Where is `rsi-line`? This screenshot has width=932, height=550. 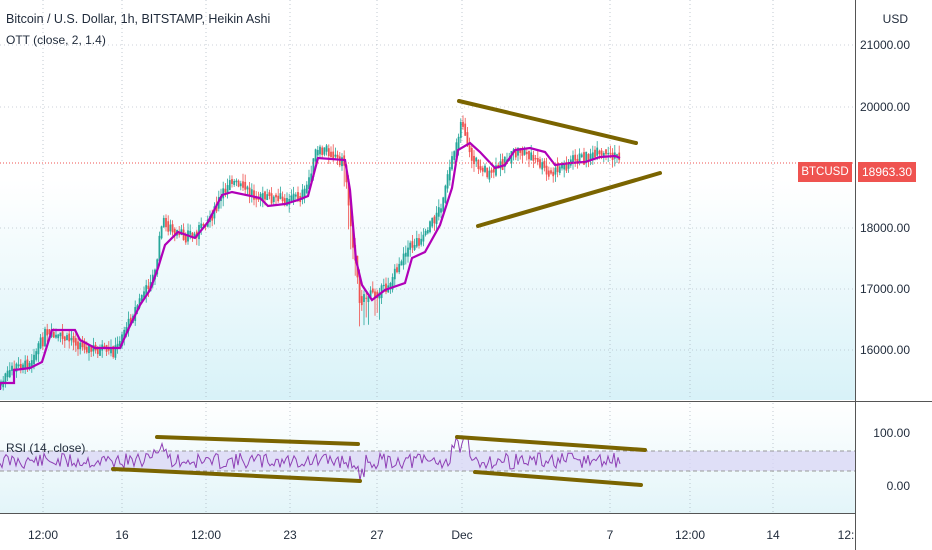 rsi-line is located at coordinates (310, 458).